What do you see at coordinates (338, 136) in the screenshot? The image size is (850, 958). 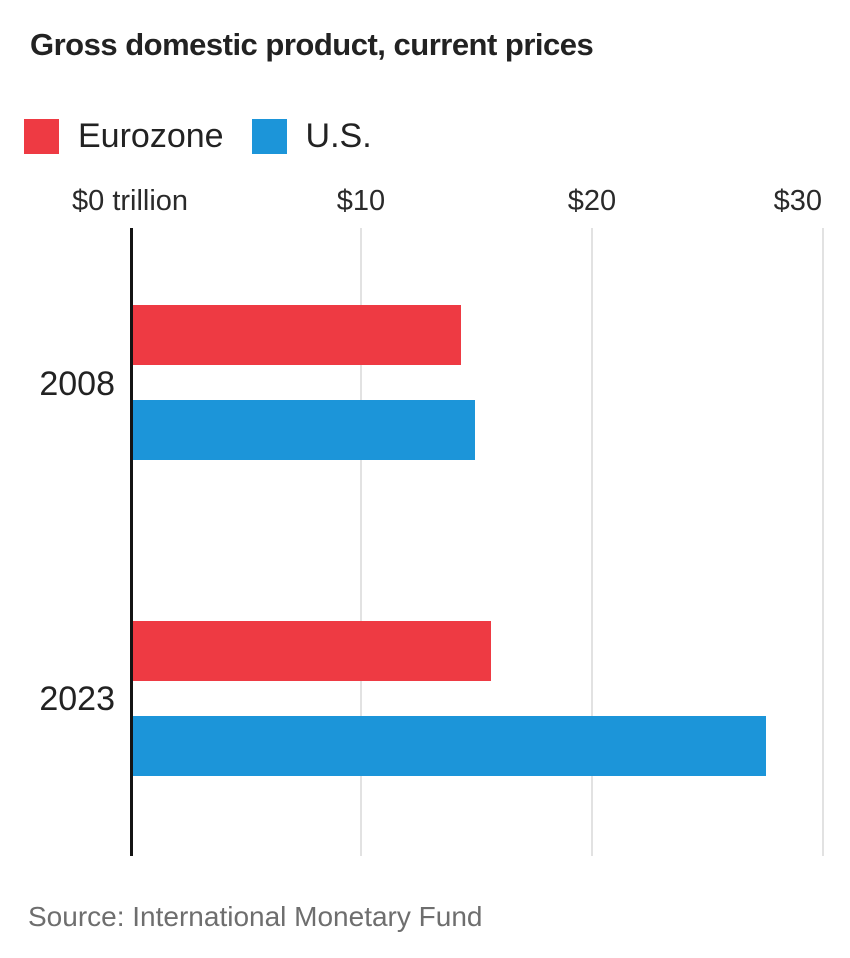 I see `legend-label-us: U.S.` at bounding box center [338, 136].